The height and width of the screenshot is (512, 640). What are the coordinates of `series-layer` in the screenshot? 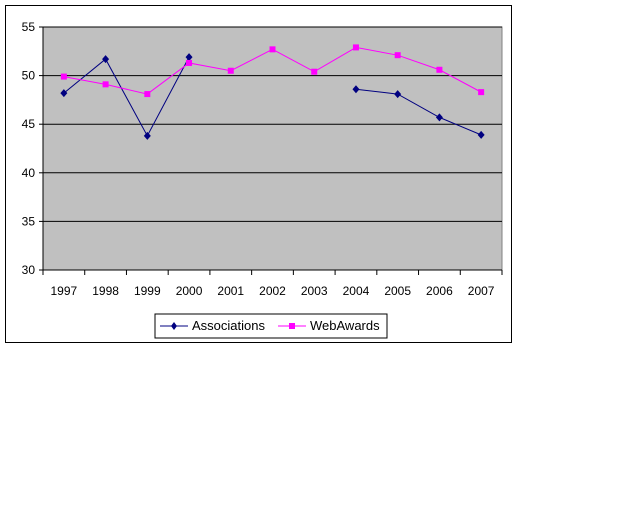 It's located at (272, 92).